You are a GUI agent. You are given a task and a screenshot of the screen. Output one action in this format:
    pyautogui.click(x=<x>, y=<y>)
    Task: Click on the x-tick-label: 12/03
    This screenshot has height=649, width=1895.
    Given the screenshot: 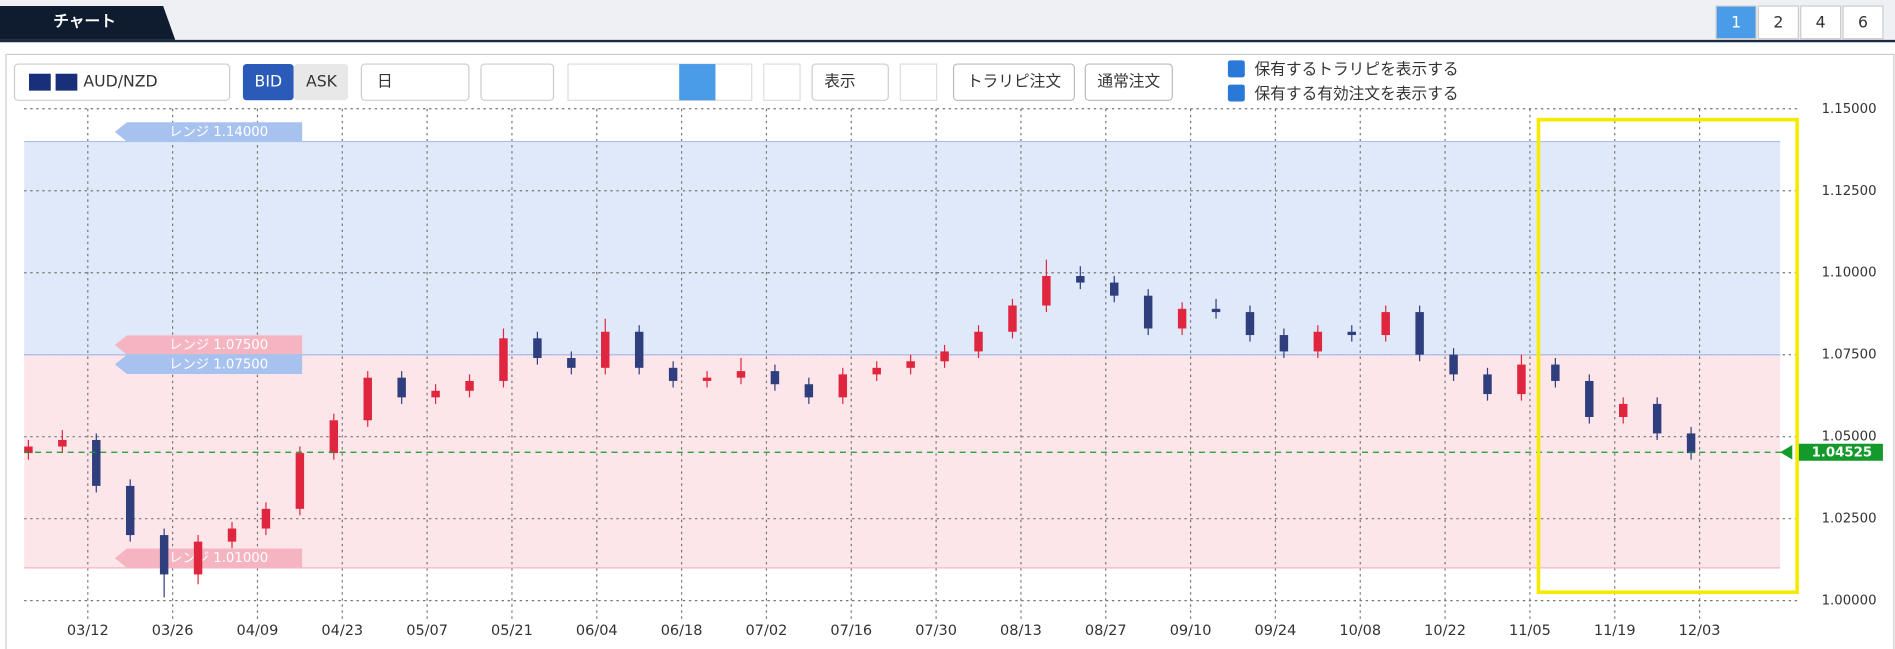 What is the action you would take?
    pyautogui.click(x=1700, y=631)
    